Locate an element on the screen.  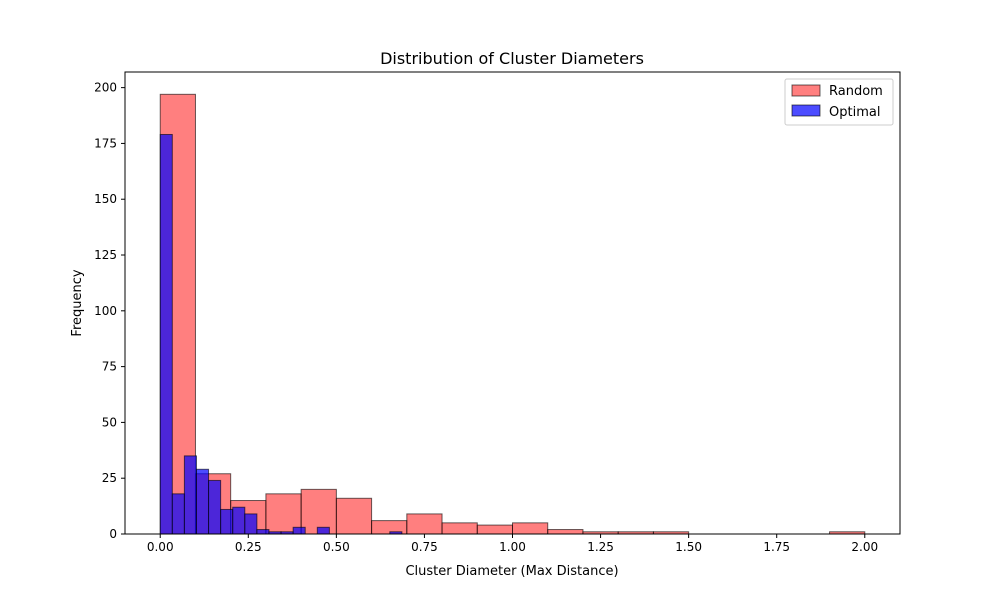
y-tick-label: 150 is located at coordinates (105, 199).